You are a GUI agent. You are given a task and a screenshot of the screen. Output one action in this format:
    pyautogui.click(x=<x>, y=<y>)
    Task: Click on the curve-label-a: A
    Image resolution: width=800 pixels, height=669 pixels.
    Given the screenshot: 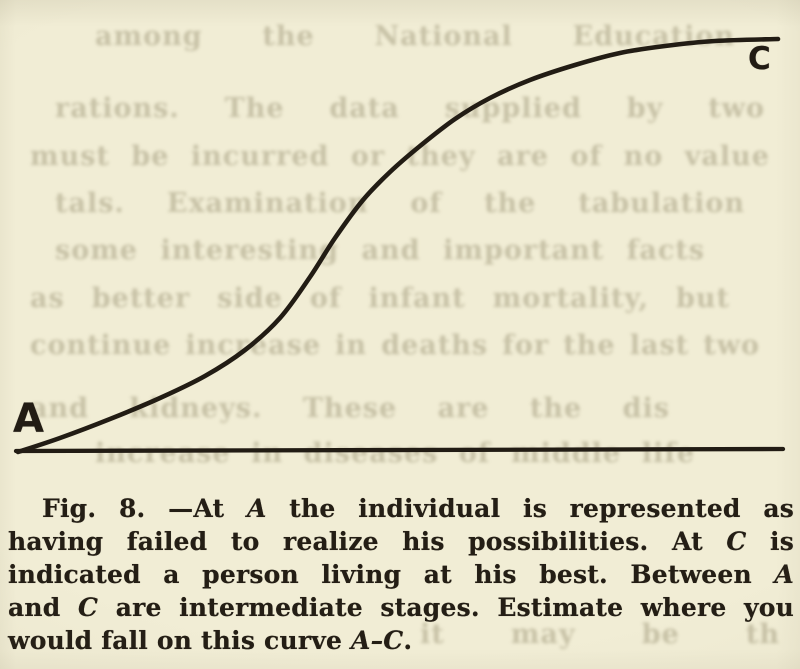 What is the action you would take?
    pyautogui.click(x=28, y=419)
    